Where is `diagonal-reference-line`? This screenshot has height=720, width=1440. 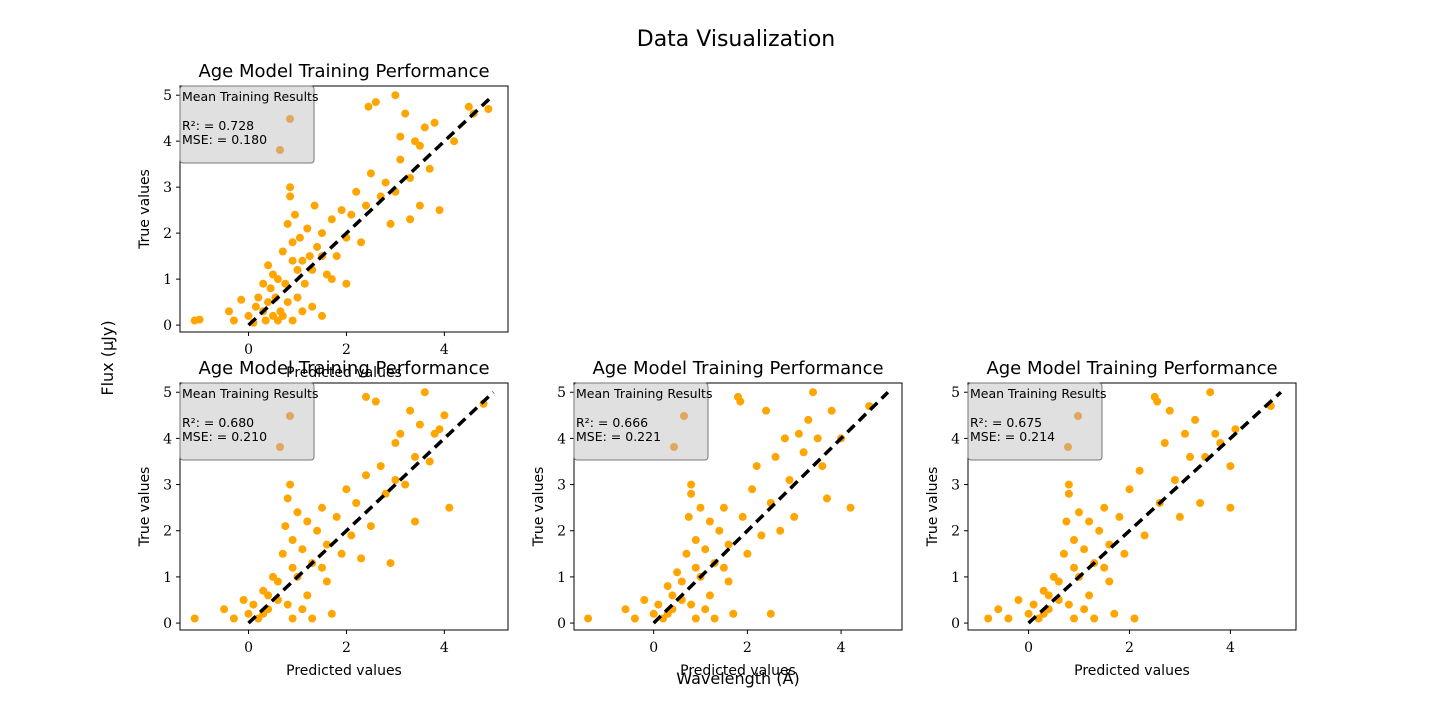
diagonal-reference-line is located at coordinates (1155, 507).